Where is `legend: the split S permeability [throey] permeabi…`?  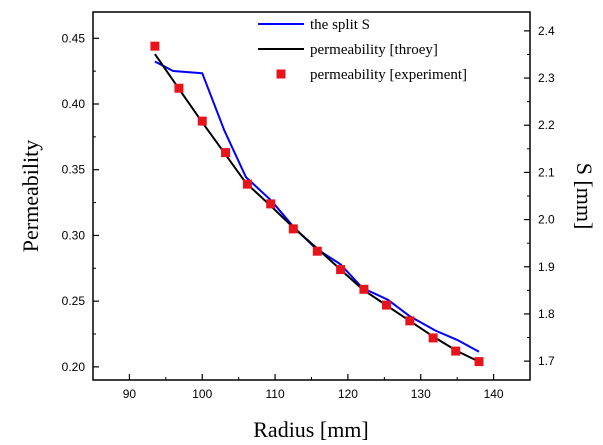
legend: the split S permeability [throey] permeabi… is located at coordinates (362, 50).